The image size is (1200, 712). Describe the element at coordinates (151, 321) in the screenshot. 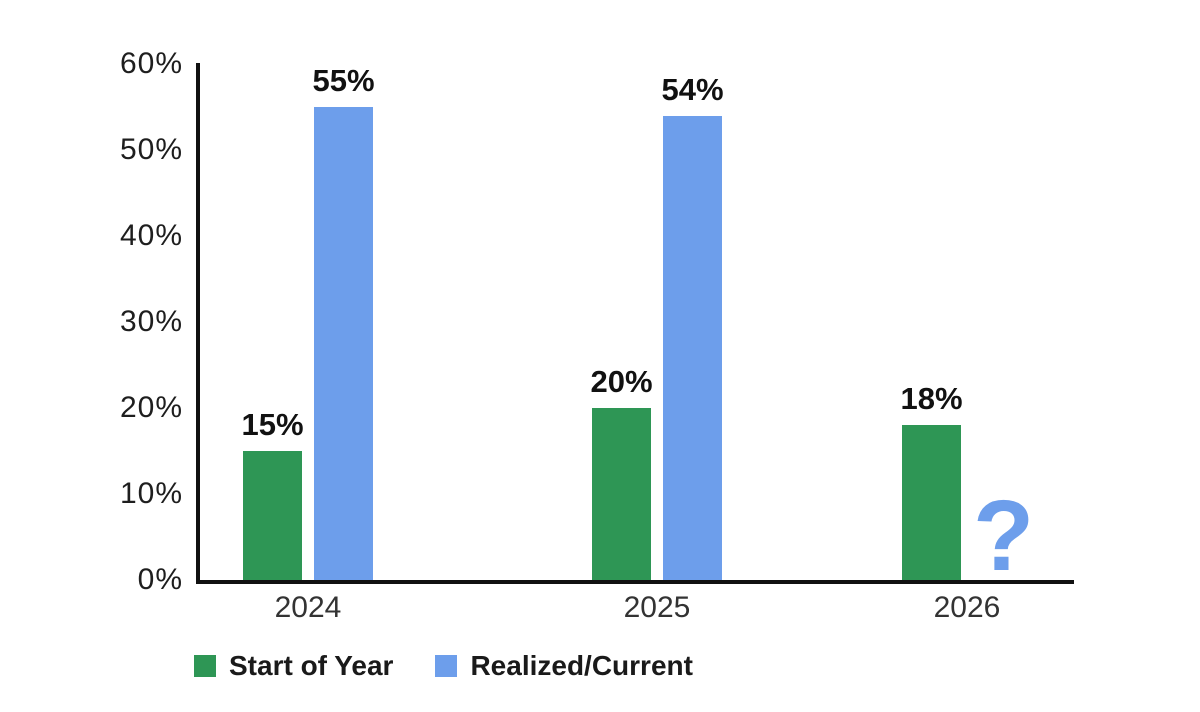

I see `y-tick-label: 30%` at that location.